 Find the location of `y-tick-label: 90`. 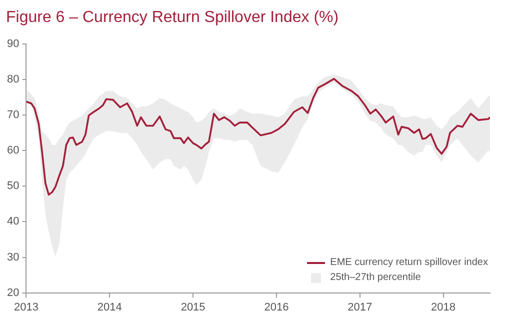

y-tick-label: 90 is located at coordinates (13, 44).